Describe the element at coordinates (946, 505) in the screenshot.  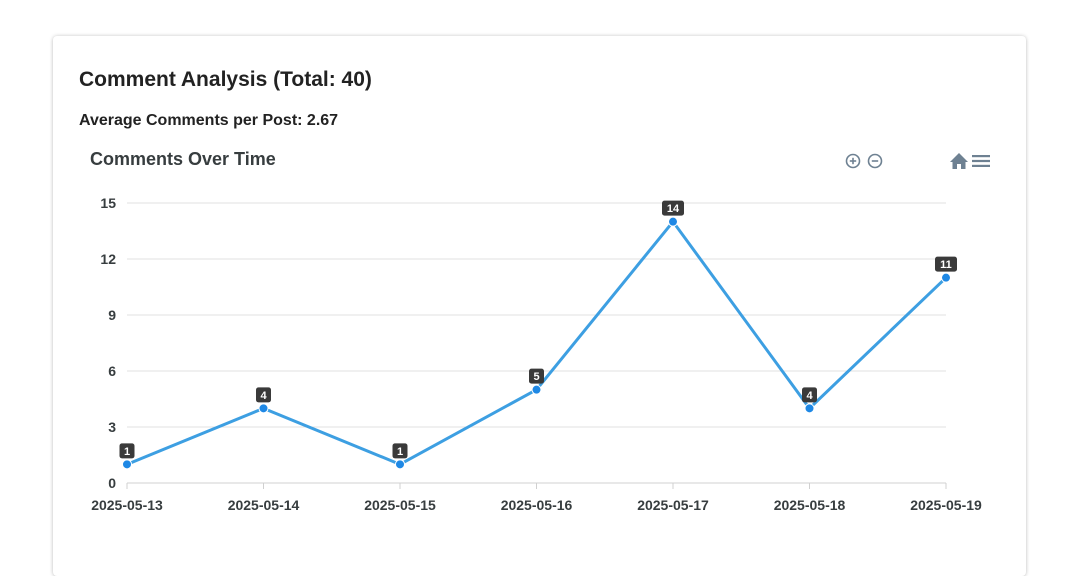
I see `x-tick-label: 2025-05-19` at that location.